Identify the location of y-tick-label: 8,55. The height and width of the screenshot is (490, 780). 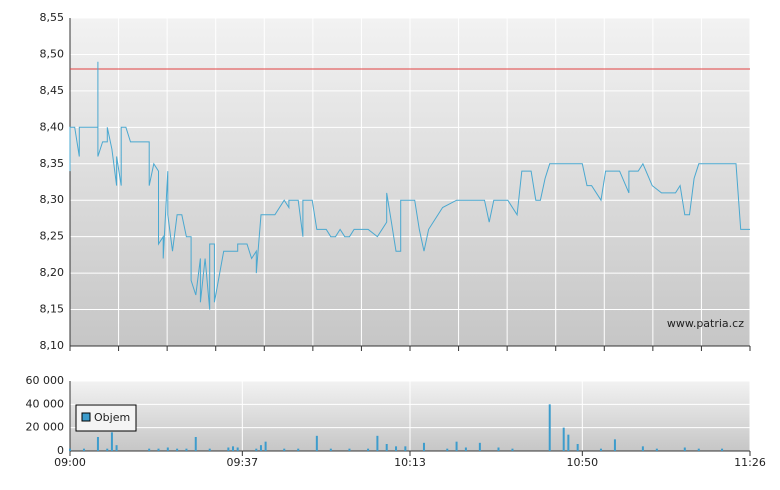
(52, 17).